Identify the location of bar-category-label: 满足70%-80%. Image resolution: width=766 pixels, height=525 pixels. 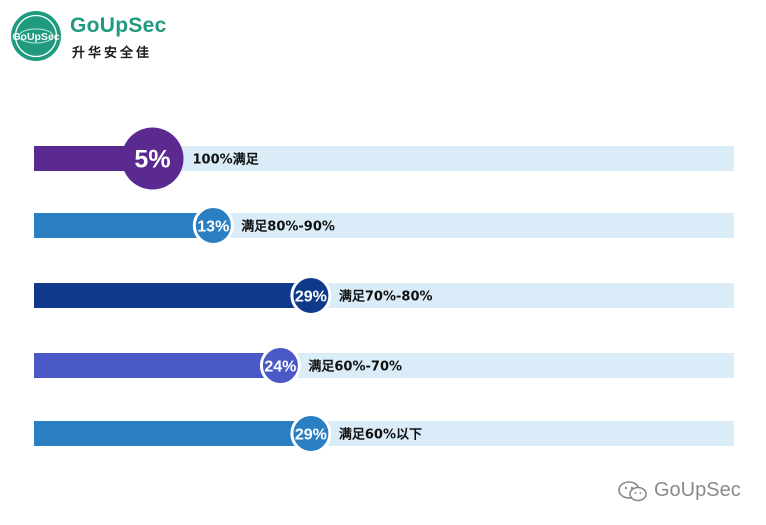
(386, 297).